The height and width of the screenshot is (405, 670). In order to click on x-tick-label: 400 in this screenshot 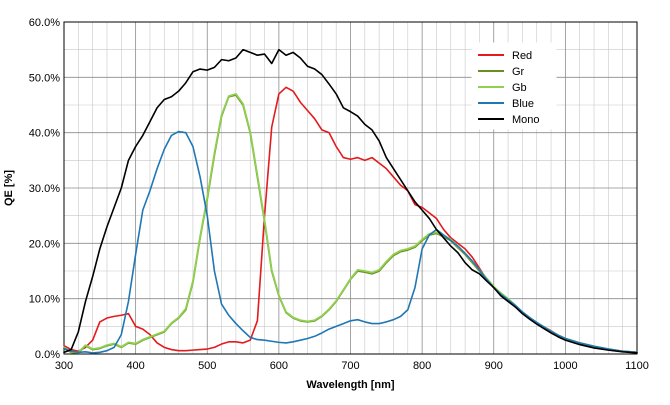, I will do `click(135, 366)`.